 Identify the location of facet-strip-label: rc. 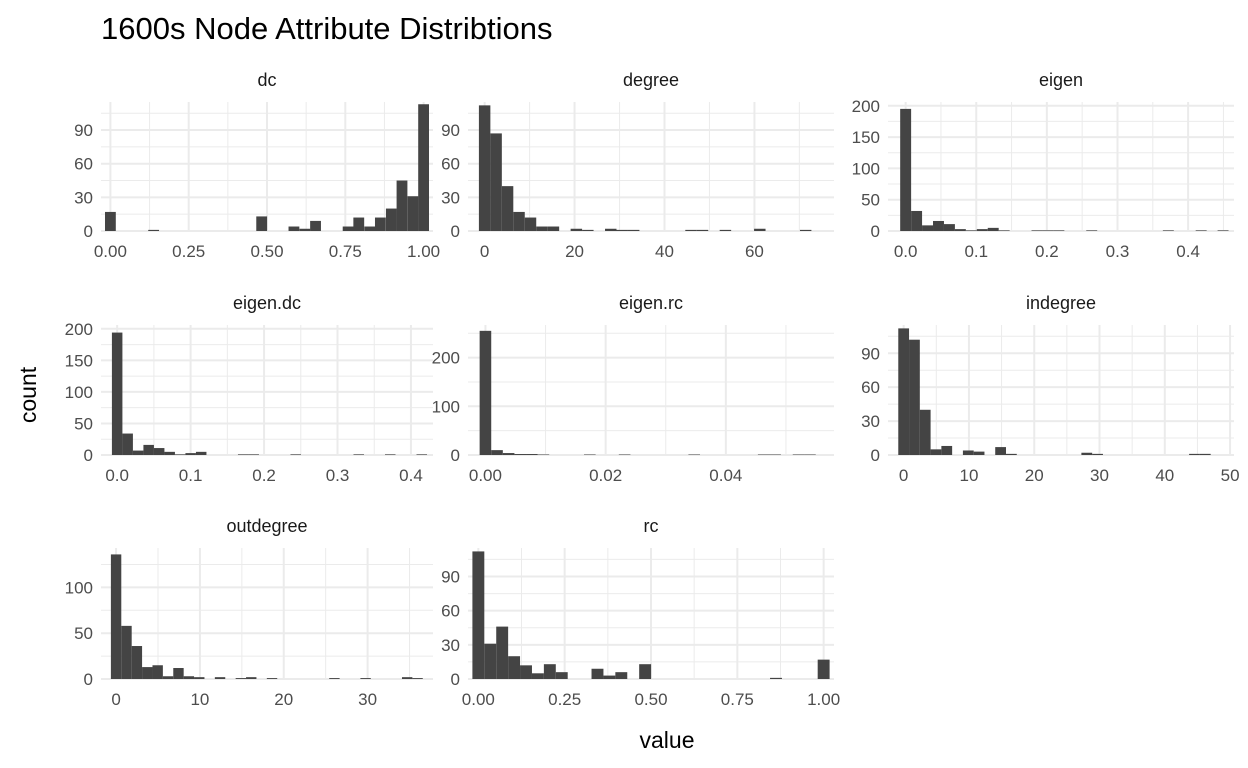
(651, 526).